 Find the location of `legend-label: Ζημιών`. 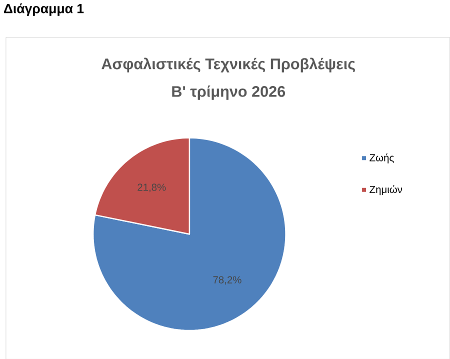

legend-label: Ζημιών is located at coordinates (386, 190).